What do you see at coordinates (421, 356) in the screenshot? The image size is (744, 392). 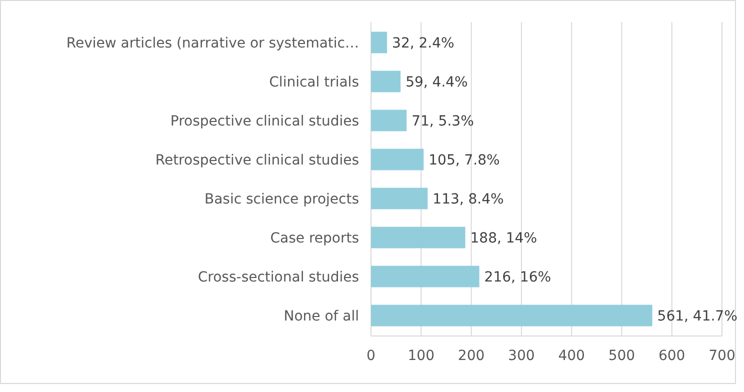 I see `x-tick-label: 100` at bounding box center [421, 356].